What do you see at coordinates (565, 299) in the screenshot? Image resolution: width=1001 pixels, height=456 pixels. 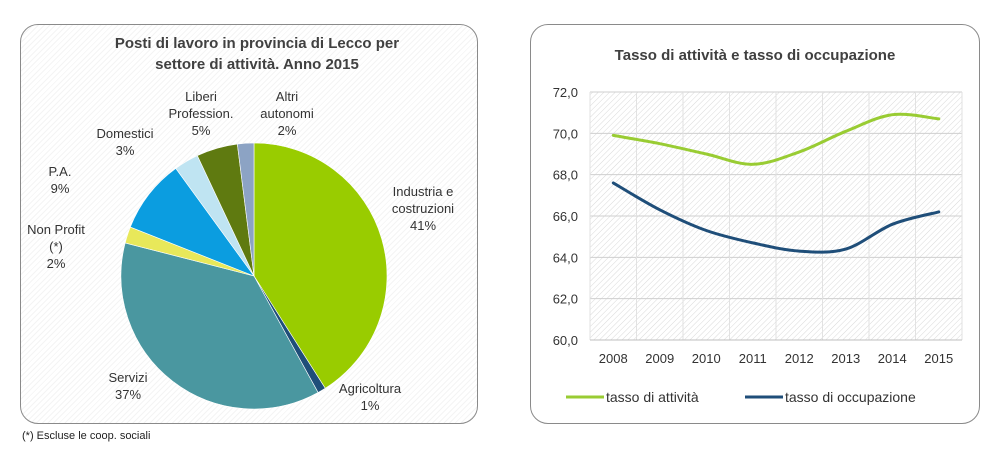 I see `y-tick-label: 62,0` at bounding box center [565, 299].